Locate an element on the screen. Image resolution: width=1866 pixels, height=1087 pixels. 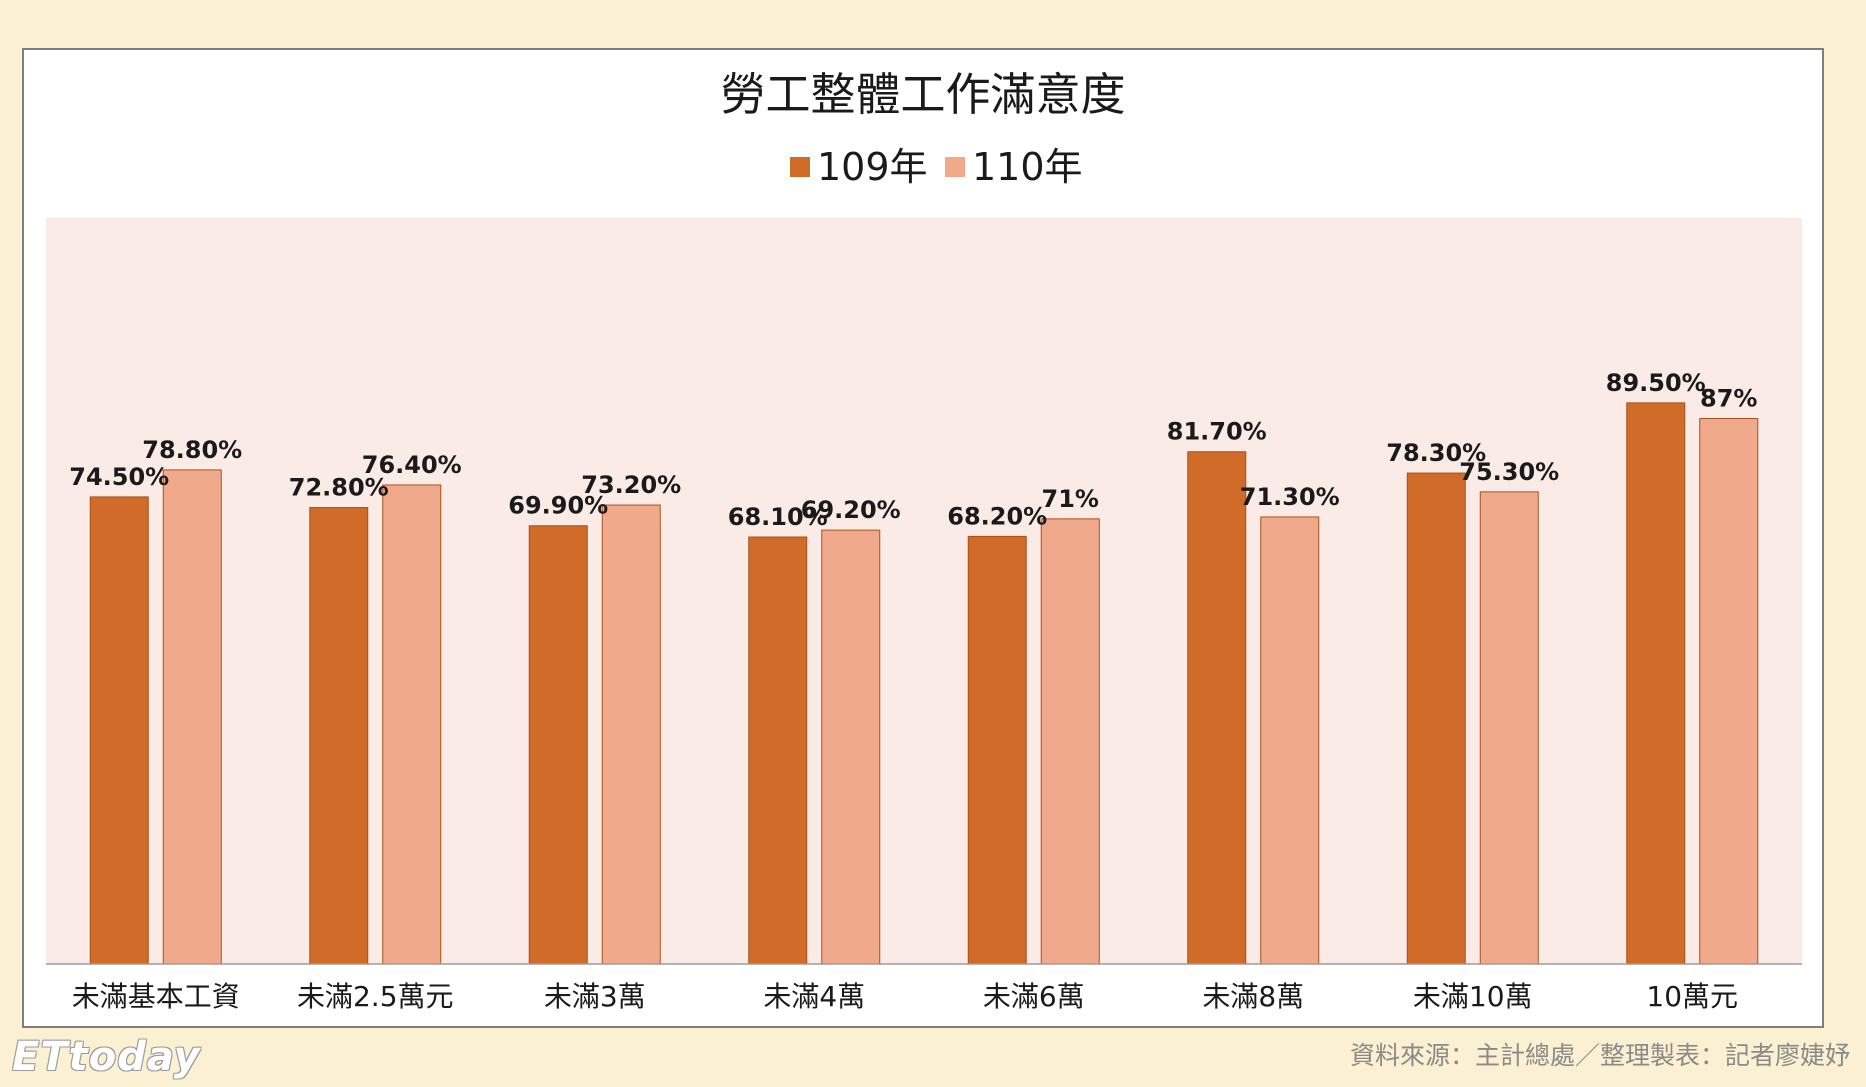
data-label-110-5: 71.30% is located at coordinates (1290, 497).